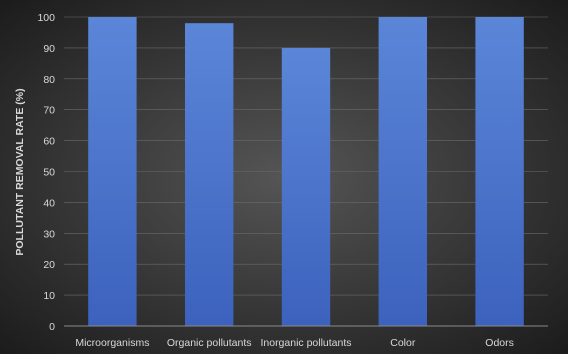 The width and height of the screenshot is (568, 359). I want to click on bar-color, so click(402, 171).